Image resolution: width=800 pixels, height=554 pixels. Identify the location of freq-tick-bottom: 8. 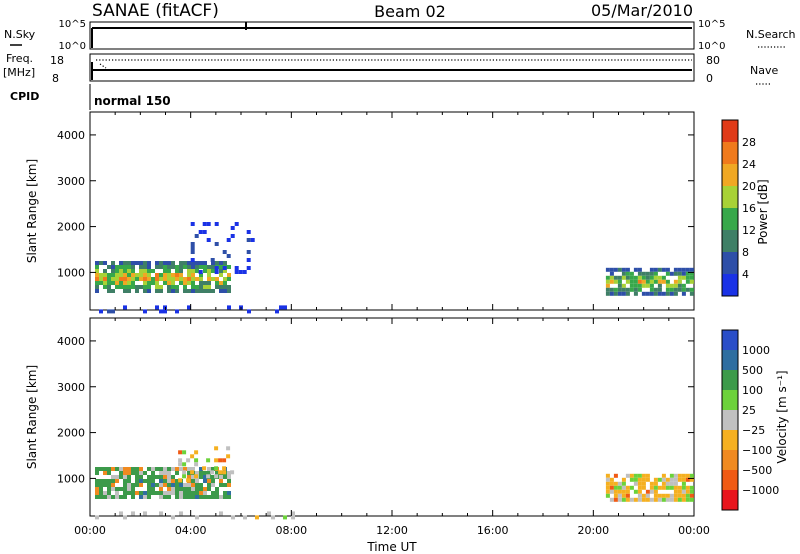
(55, 78).